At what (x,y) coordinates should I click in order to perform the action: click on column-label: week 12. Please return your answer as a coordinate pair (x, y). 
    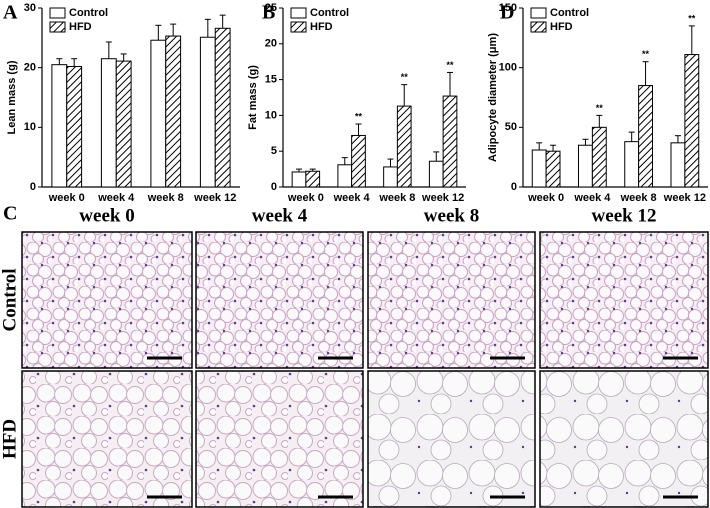
    Looking at the image, I should click on (624, 215).